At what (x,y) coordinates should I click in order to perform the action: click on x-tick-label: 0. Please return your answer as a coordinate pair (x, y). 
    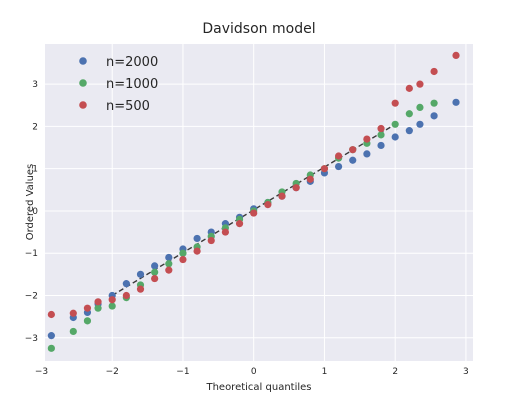
    Looking at the image, I should click on (254, 372).